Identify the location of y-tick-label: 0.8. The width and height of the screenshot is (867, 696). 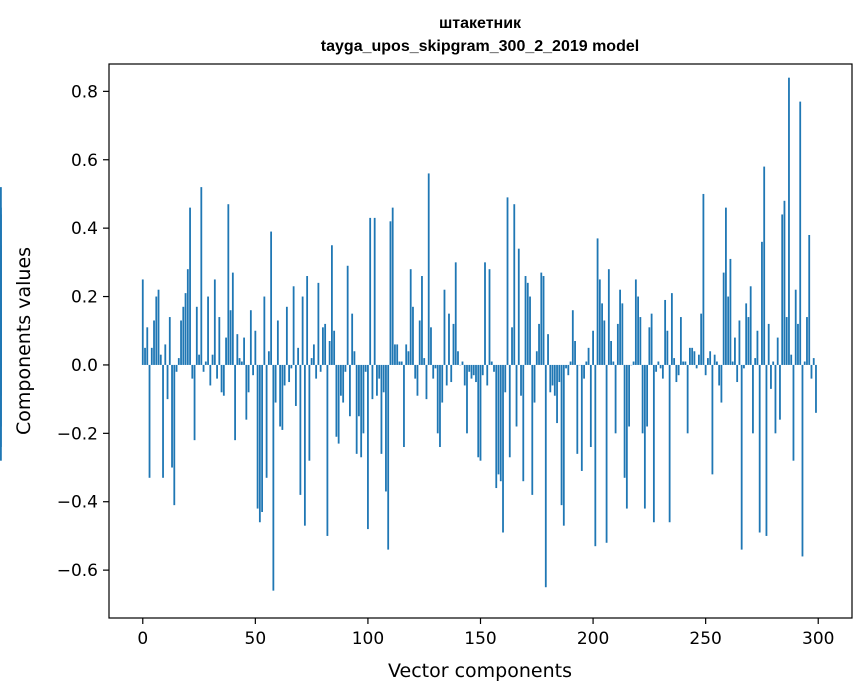
(84, 92).